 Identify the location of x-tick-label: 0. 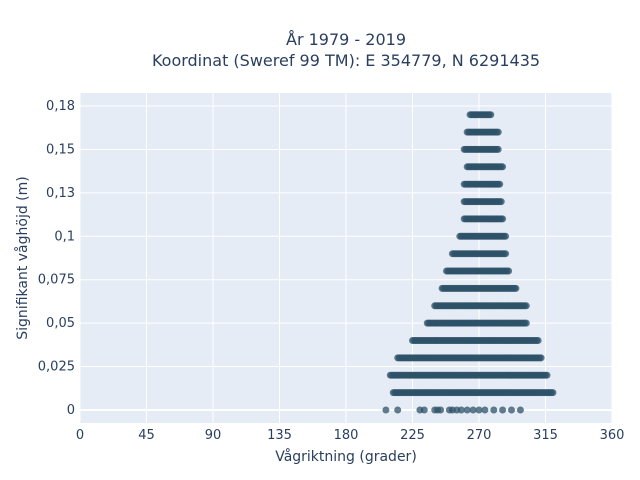
(80, 435).